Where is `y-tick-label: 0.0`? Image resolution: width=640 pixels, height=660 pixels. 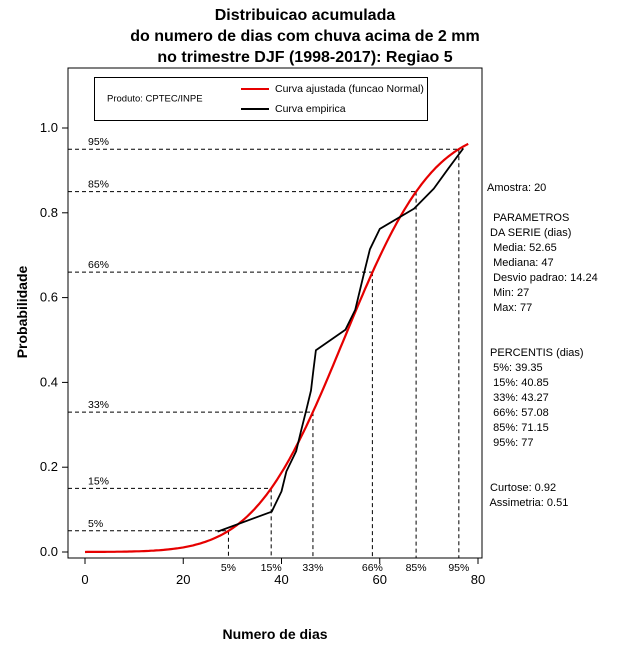
y-tick-label: 0.0 is located at coordinates (49, 551).